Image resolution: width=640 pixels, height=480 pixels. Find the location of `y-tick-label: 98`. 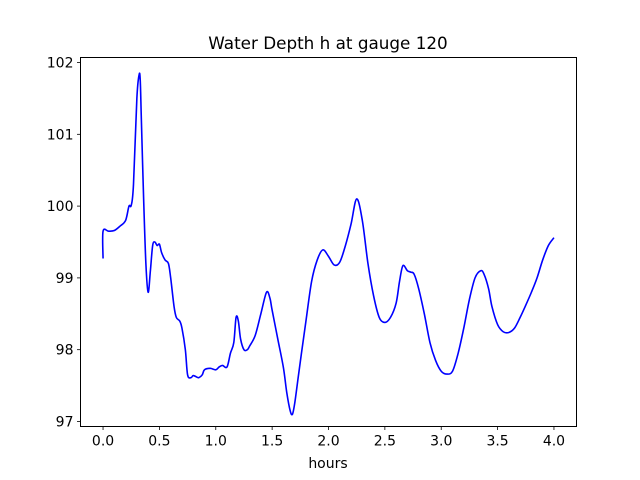

y-tick-label: 98 is located at coordinates (65, 351).